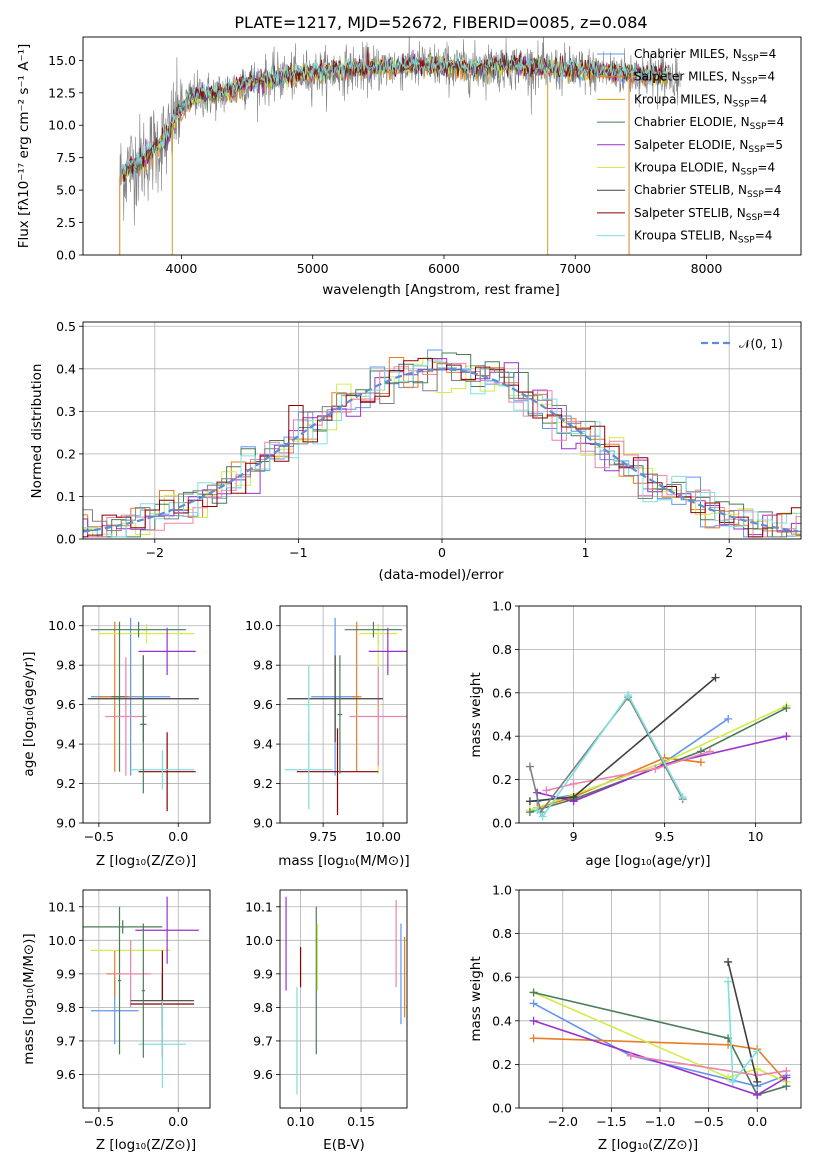 The height and width of the screenshot is (1170, 819). Describe the element at coordinates (263, 973) in the screenshot. I see `y-tick-label: 9.9` at that location.